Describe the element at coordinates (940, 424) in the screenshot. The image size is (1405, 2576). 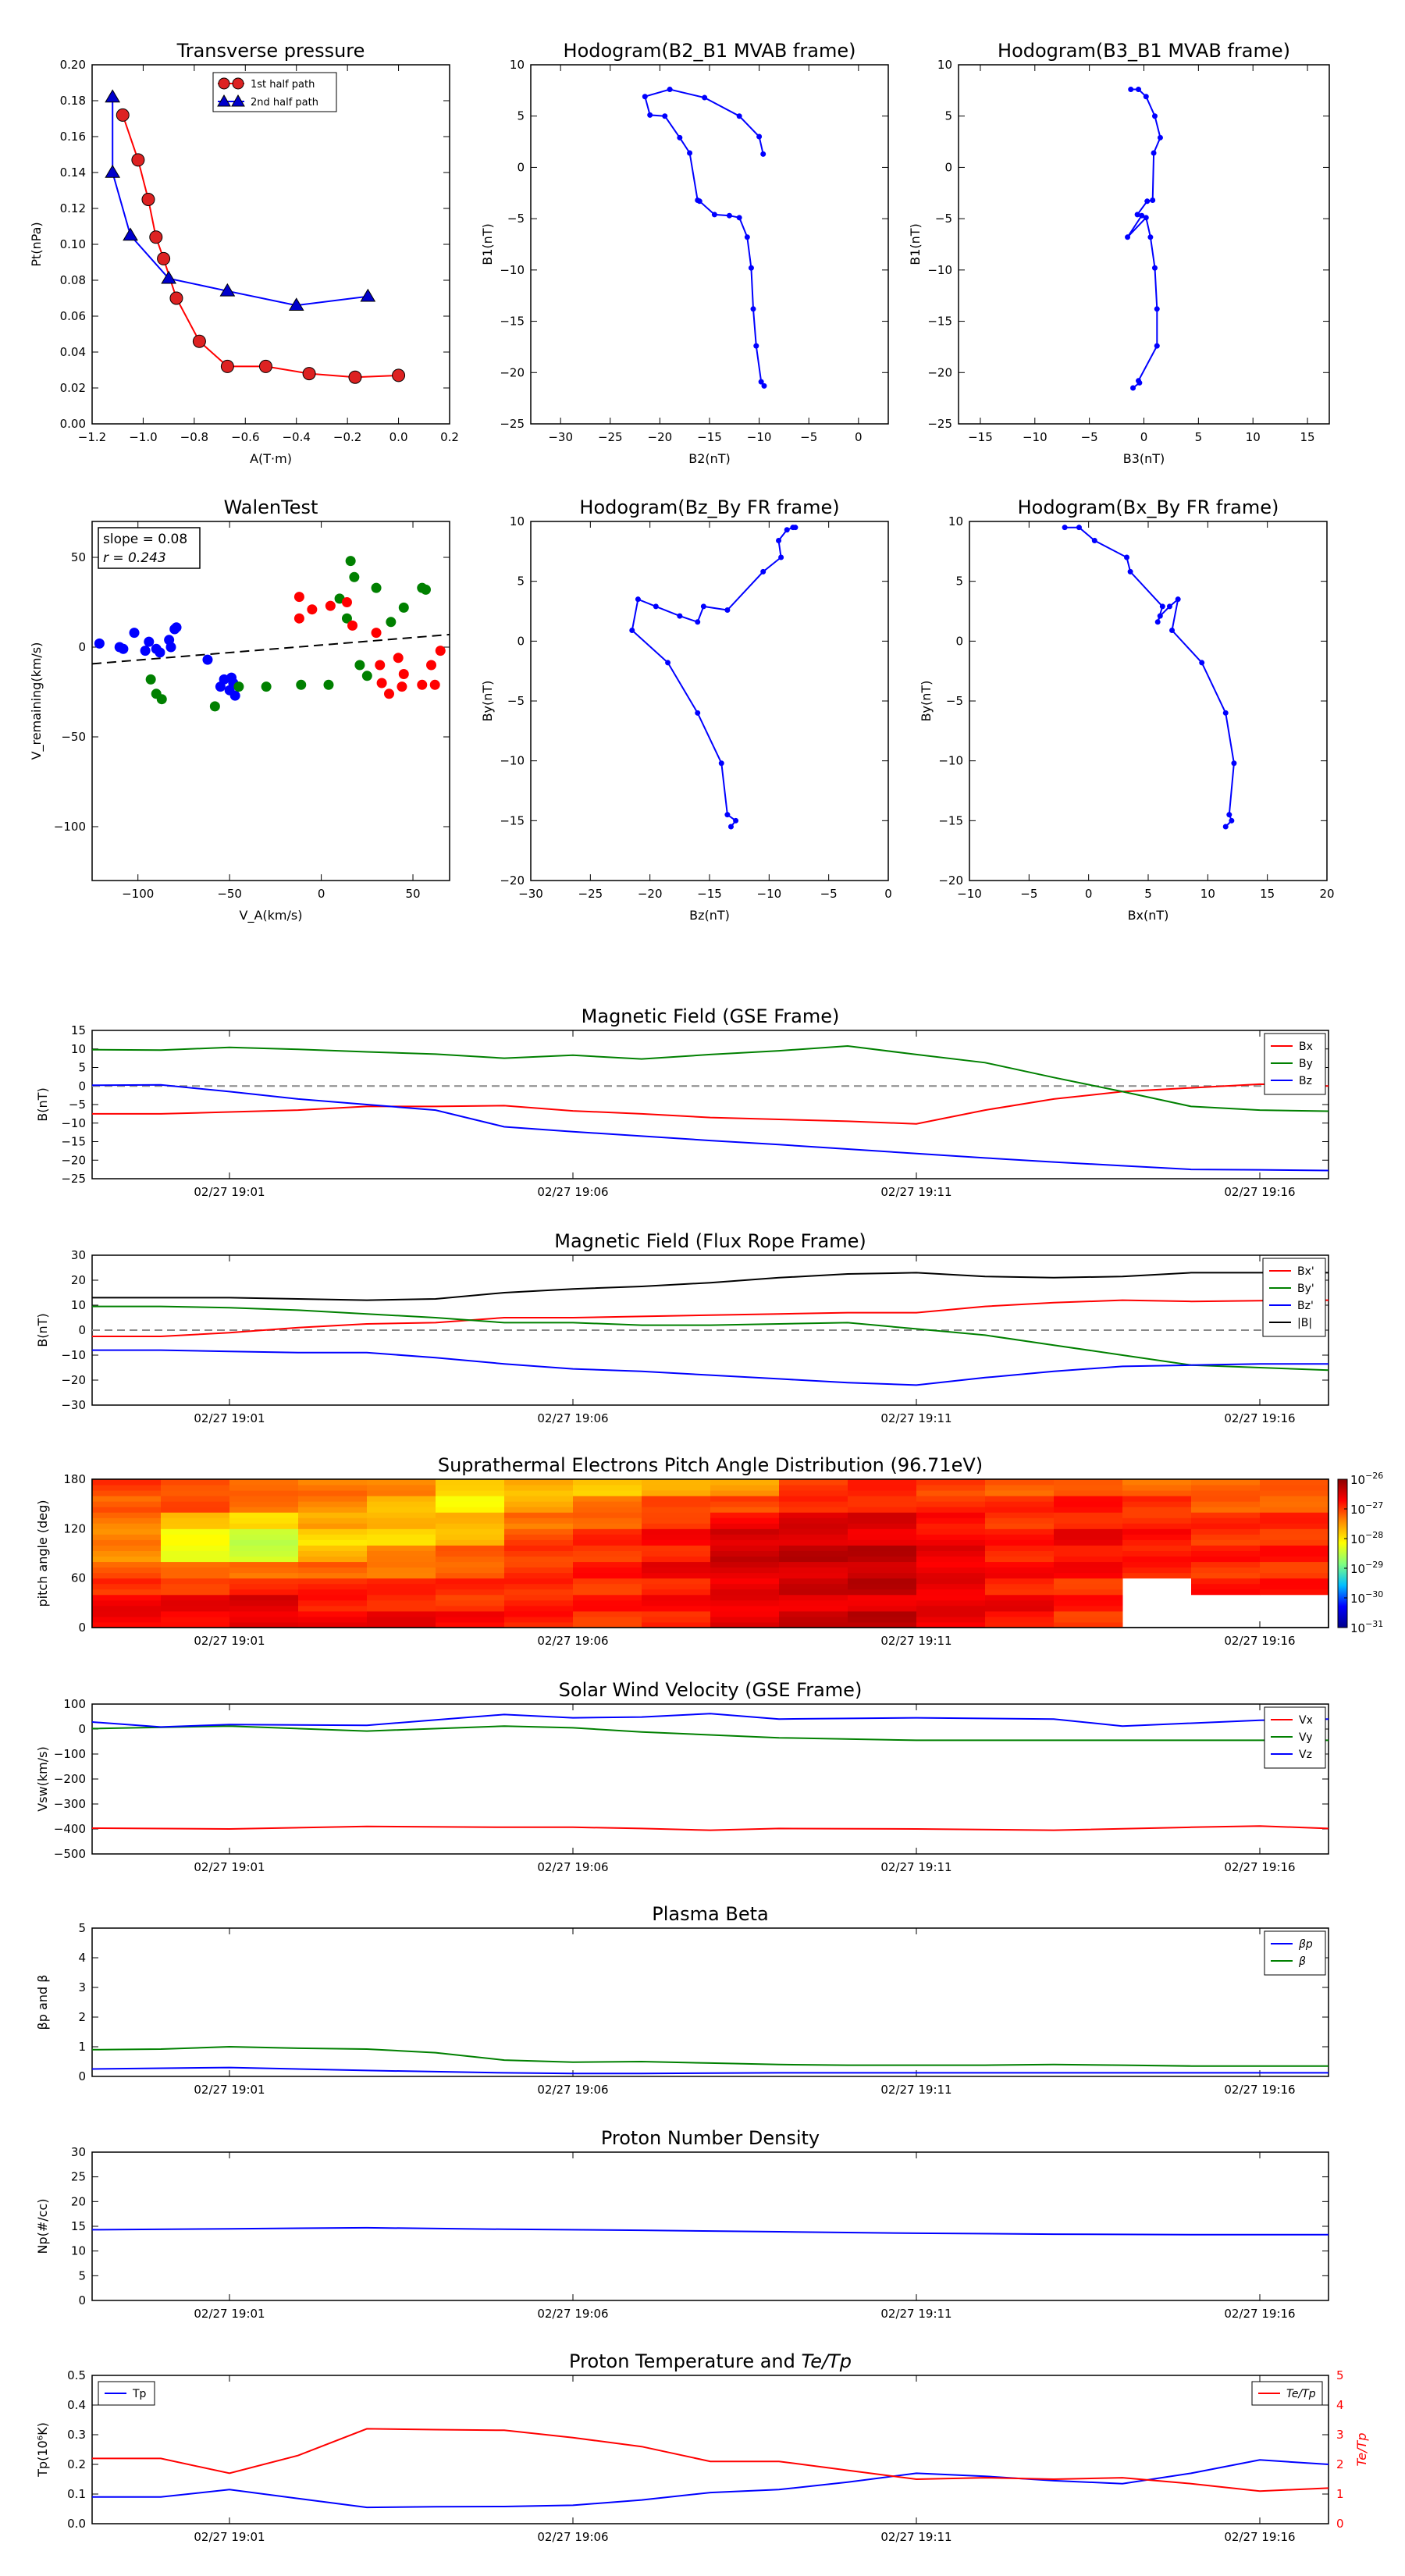
I see `h13-ytick-label: −25` at that location.